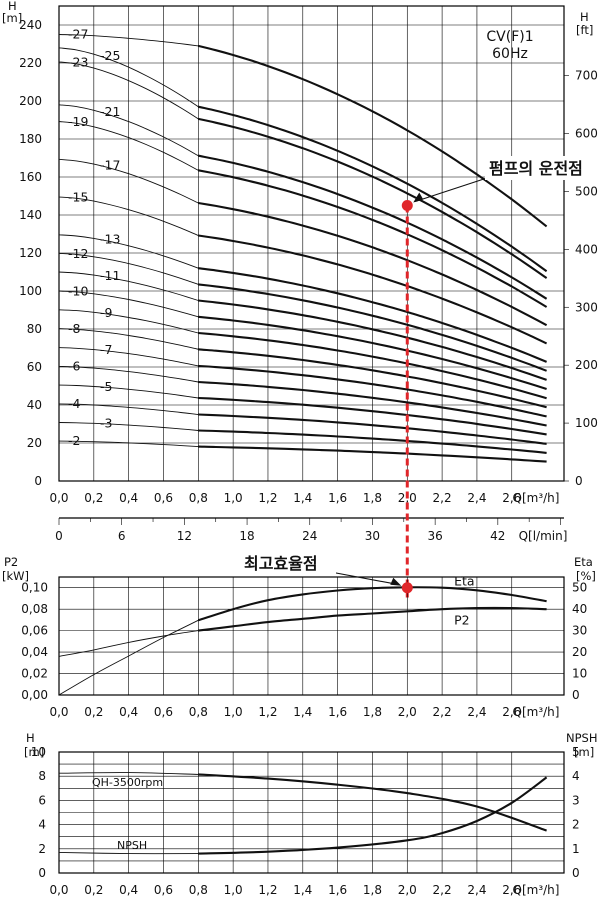 The height and width of the screenshot is (901, 614). What do you see at coordinates (42, 825) in the screenshot?
I see `y-tick-label: 4` at bounding box center [42, 825].